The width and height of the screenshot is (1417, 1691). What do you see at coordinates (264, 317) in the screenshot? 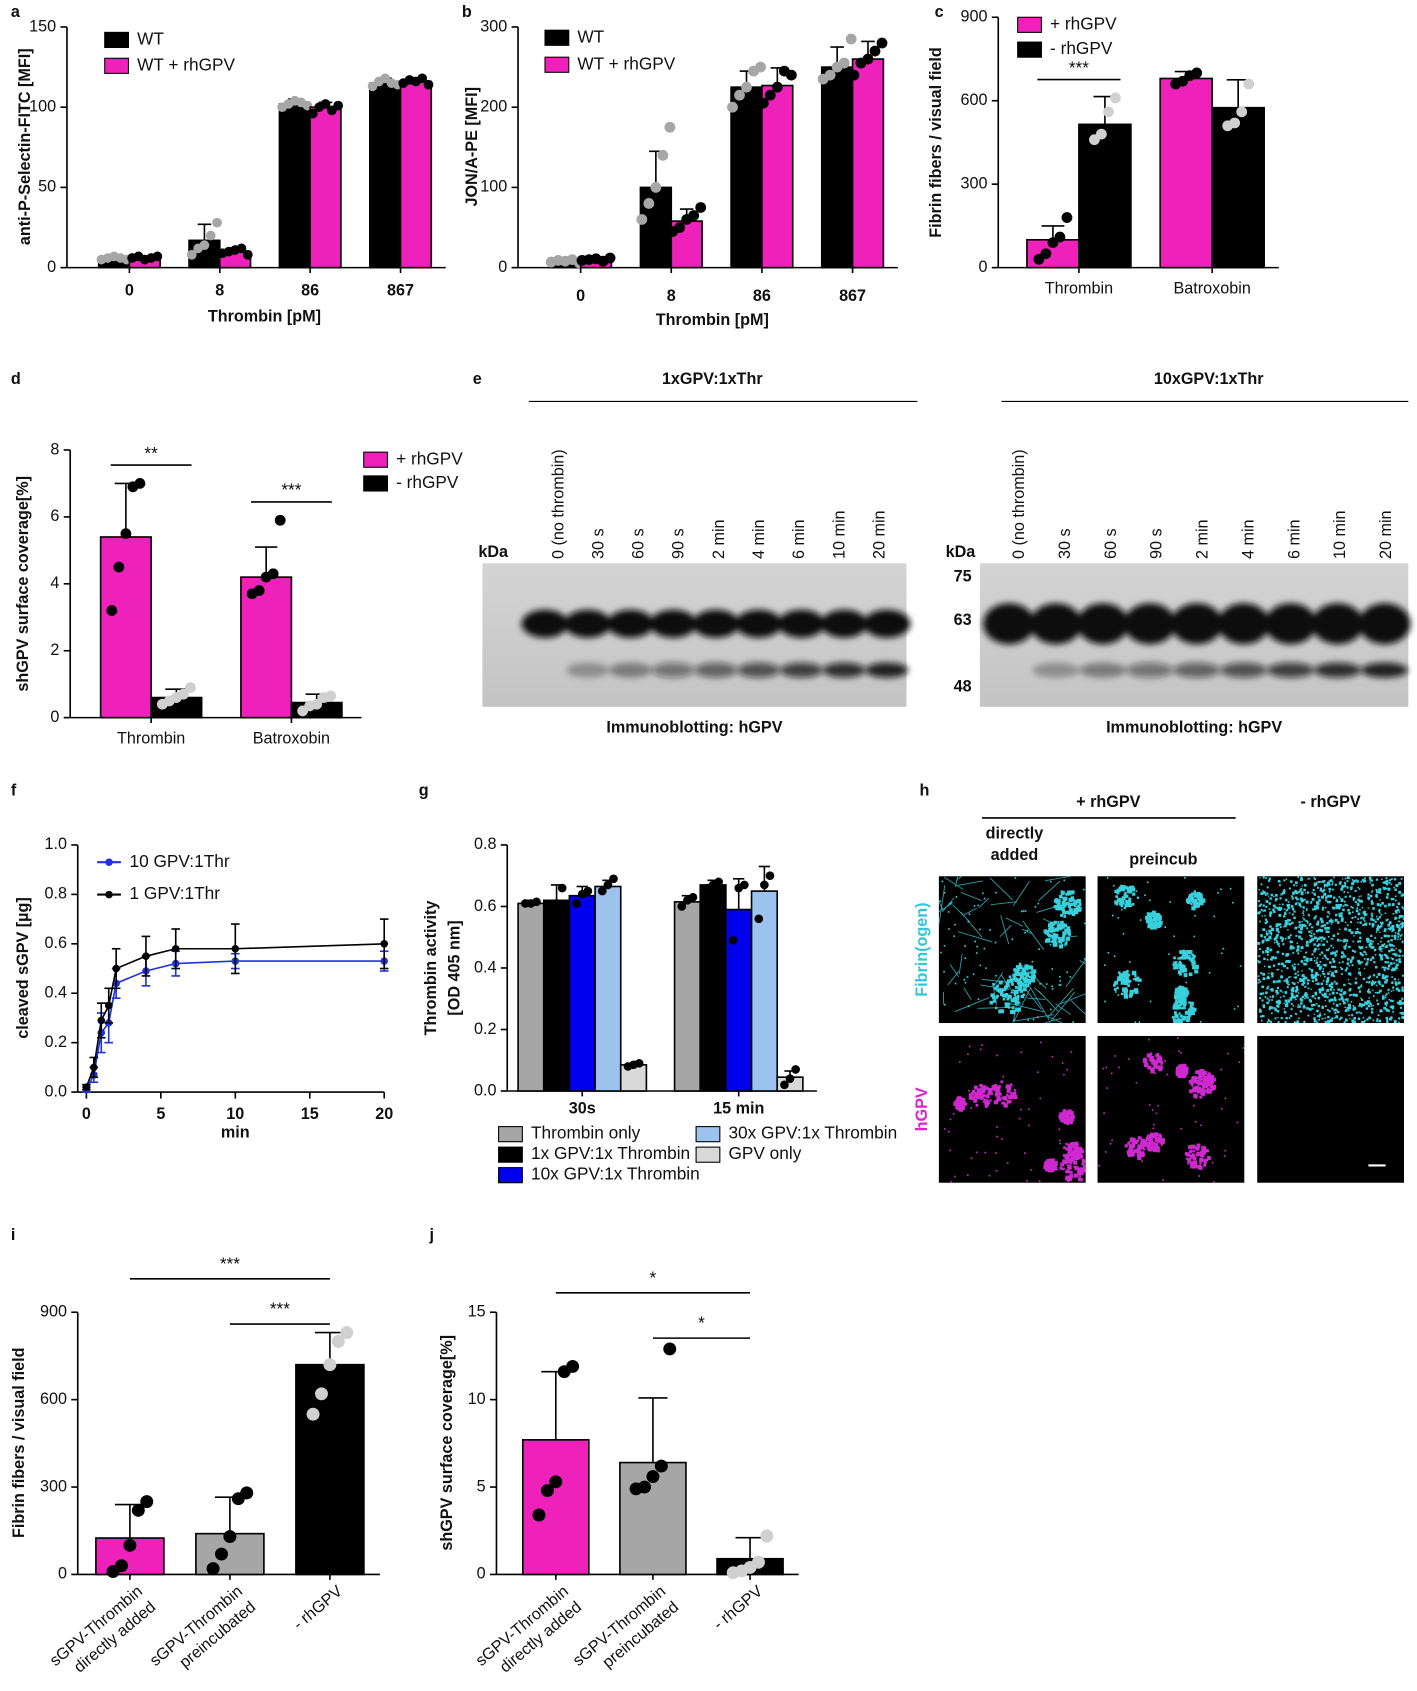
I see `x-axis-label: Thrombin [pM]` at bounding box center [264, 317].